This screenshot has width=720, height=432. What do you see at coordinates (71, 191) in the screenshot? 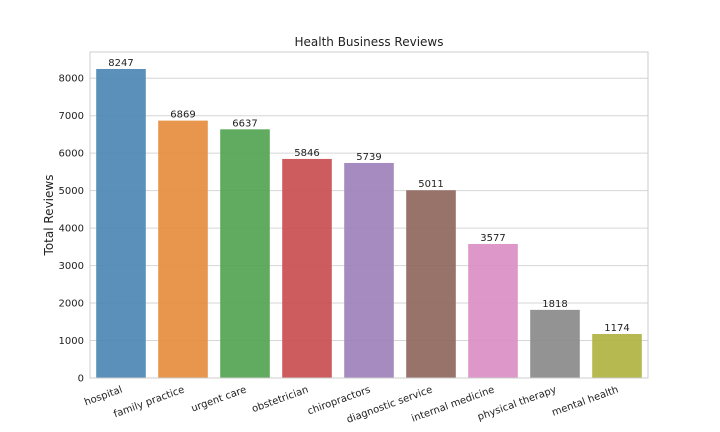
I see `y-tick-label: 5000` at bounding box center [71, 191].